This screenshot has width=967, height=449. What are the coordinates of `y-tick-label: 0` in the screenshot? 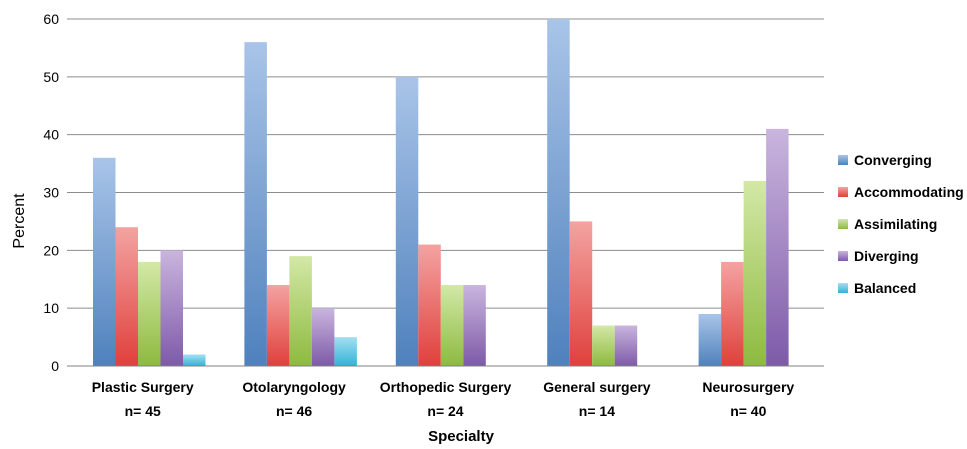 It's located at (55, 366).